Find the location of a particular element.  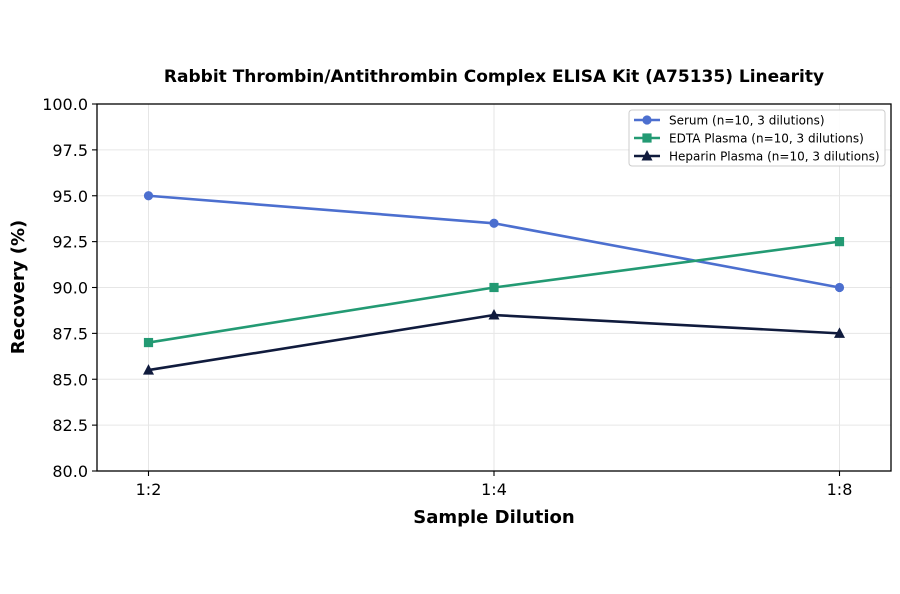

legend-entry: EDTA Plasma (n=10, 3 dilutions) is located at coordinates (749, 139).